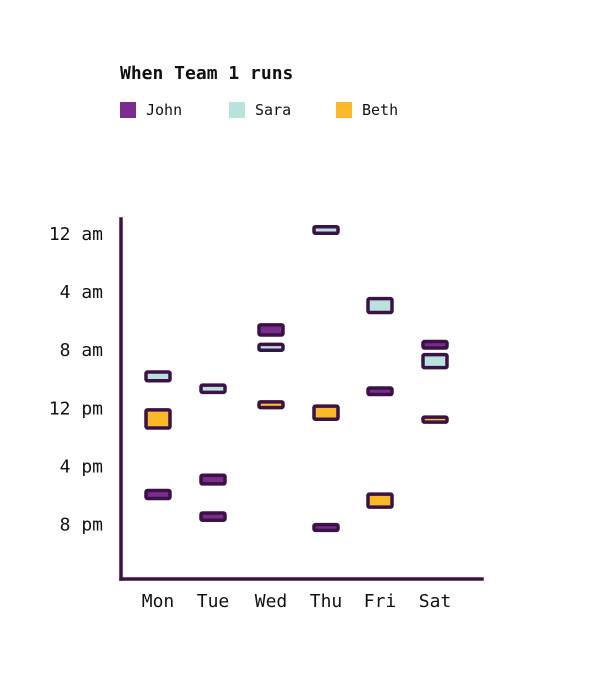 The height and width of the screenshot is (700, 600). I want to click on legend-label-beth: Beth, so click(380, 110).